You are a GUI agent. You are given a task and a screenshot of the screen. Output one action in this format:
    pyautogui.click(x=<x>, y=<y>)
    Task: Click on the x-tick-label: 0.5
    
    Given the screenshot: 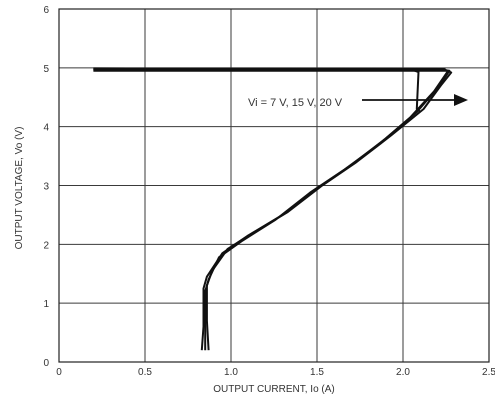 What is the action you would take?
    pyautogui.click(x=145, y=372)
    